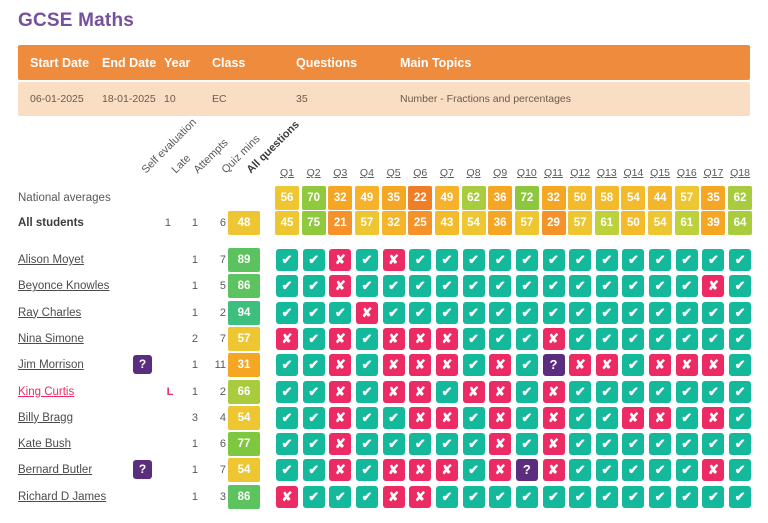 The height and width of the screenshot is (523, 768). I want to click on answer-tick-q7: ✔, so click(446, 391).